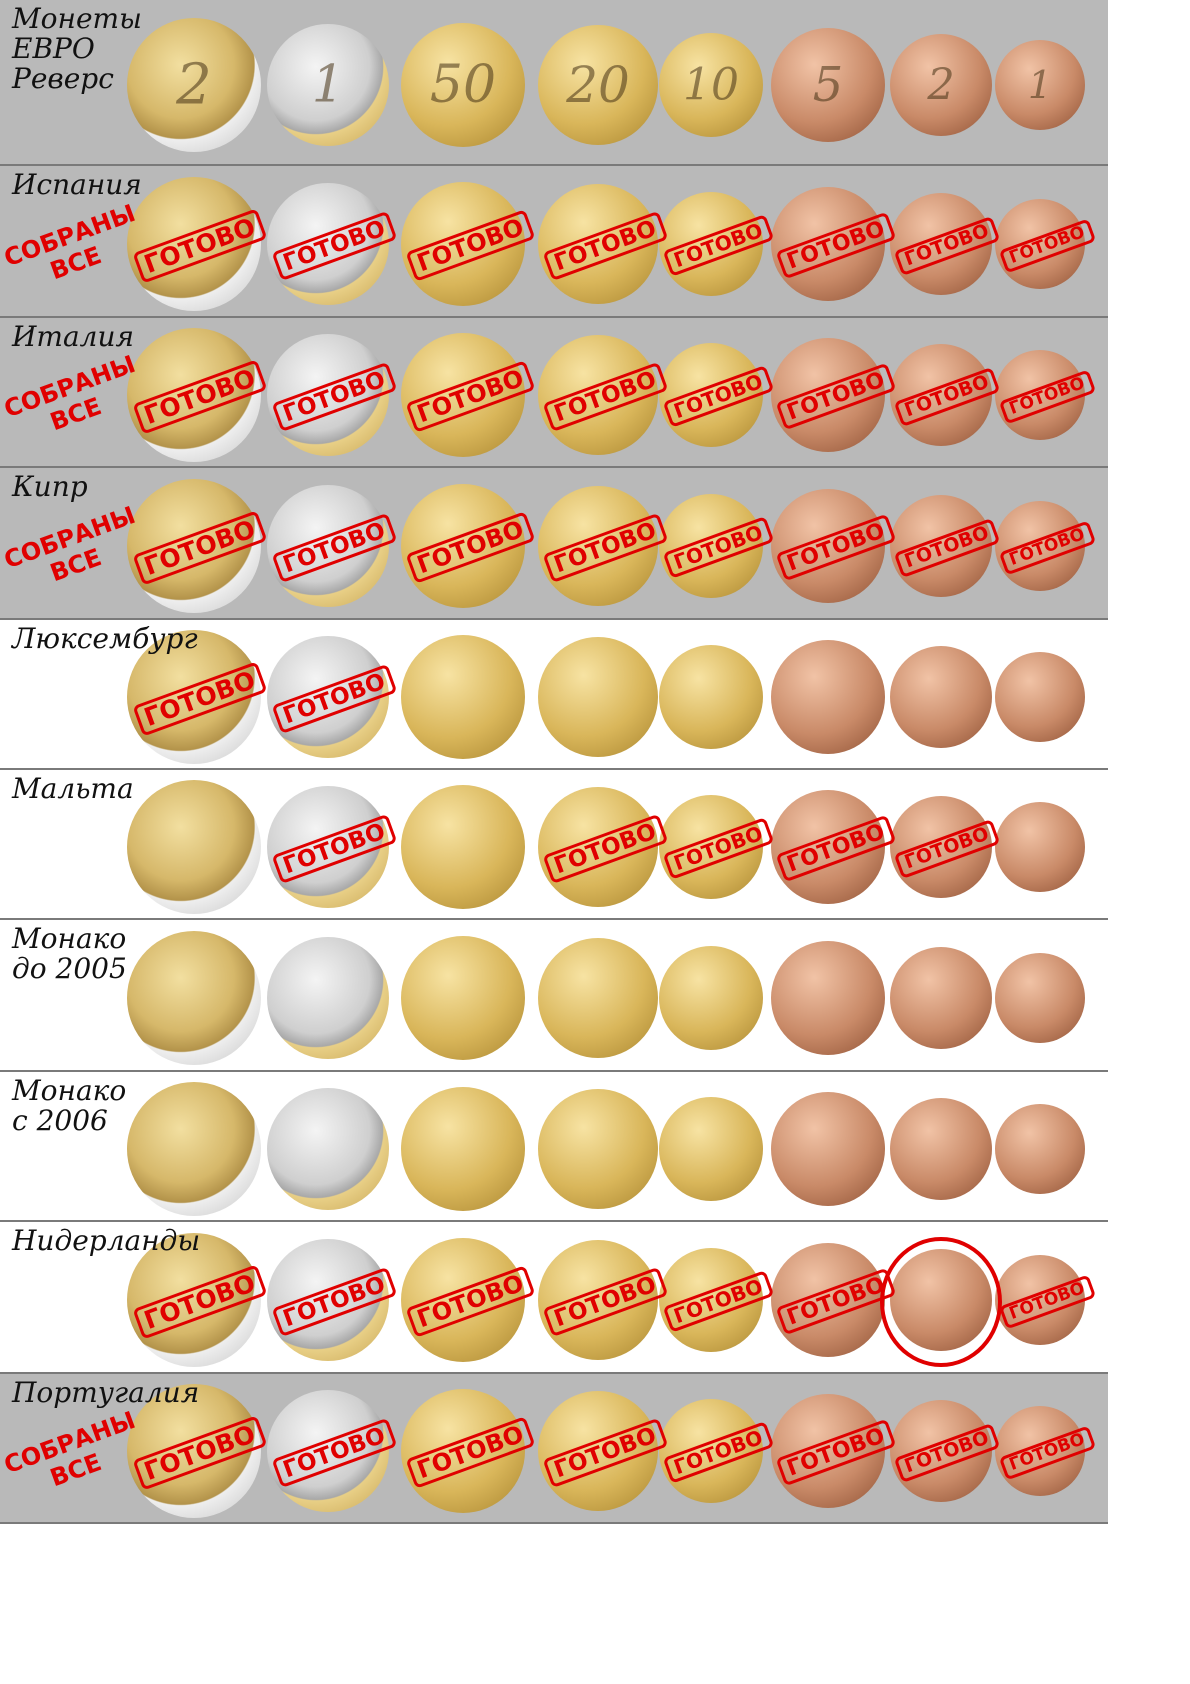 The width and height of the screenshot is (1190, 1684). I want to click on coin-2-euro: 2, so click(194, 85).